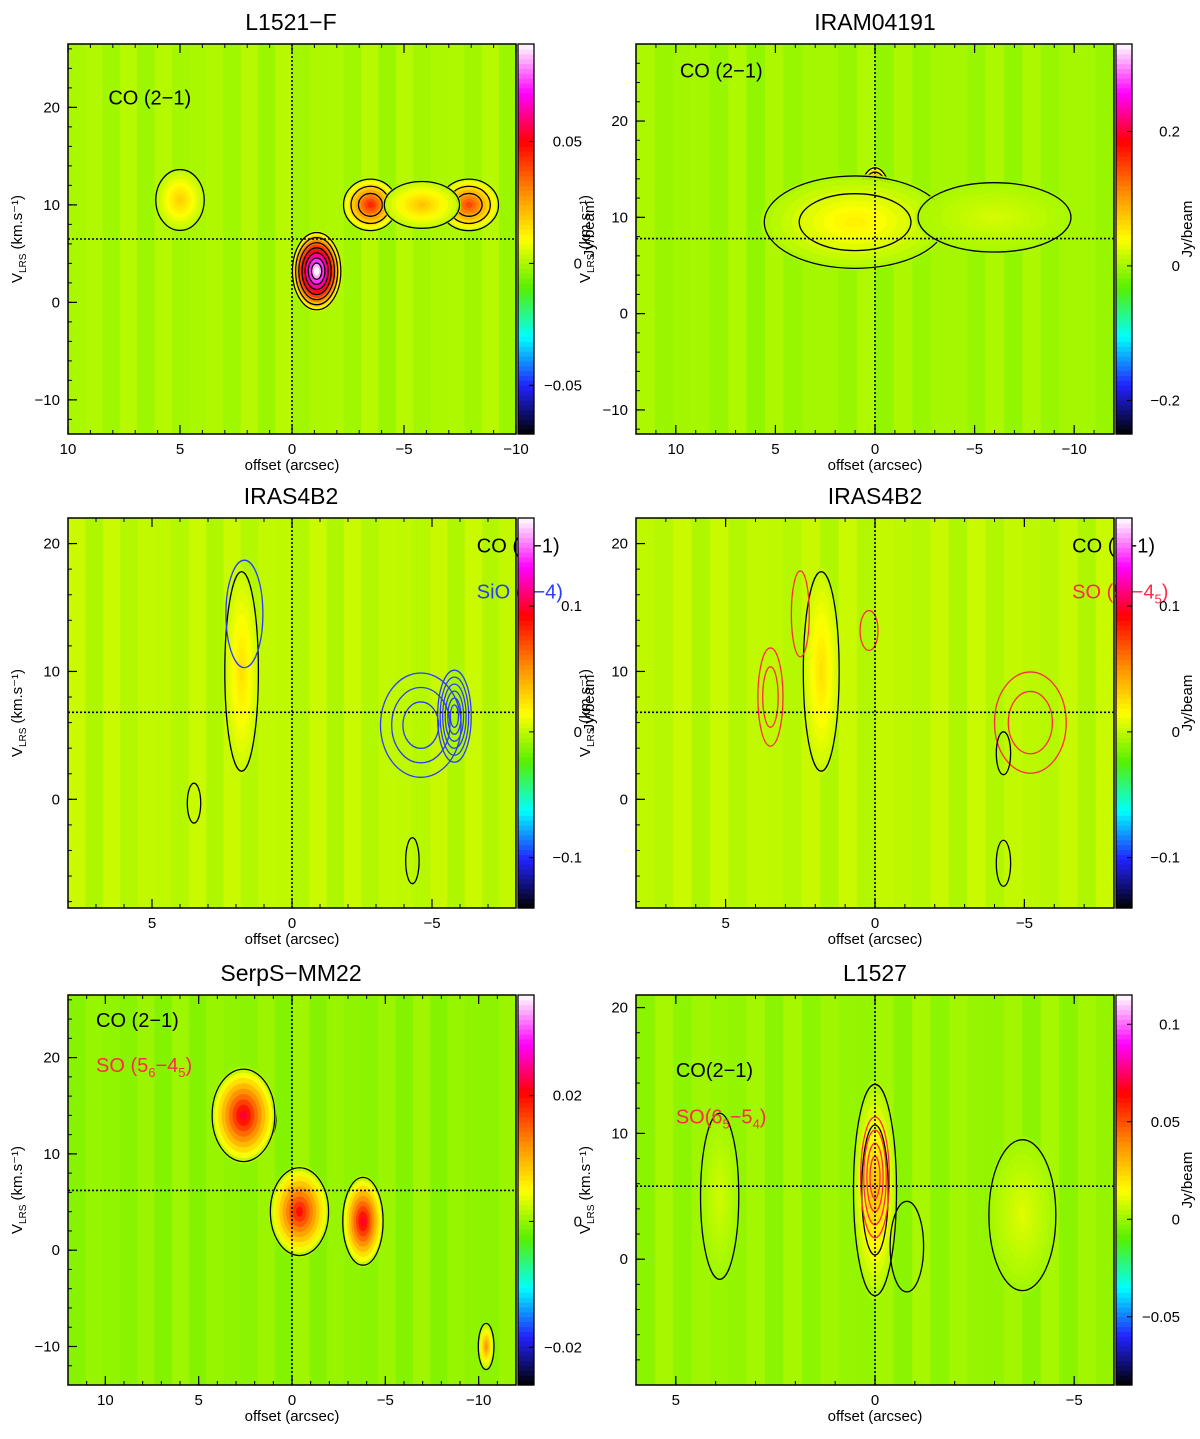 The image size is (1200, 1439). I want to click on x-tick-label: −5, so click(1024, 923).